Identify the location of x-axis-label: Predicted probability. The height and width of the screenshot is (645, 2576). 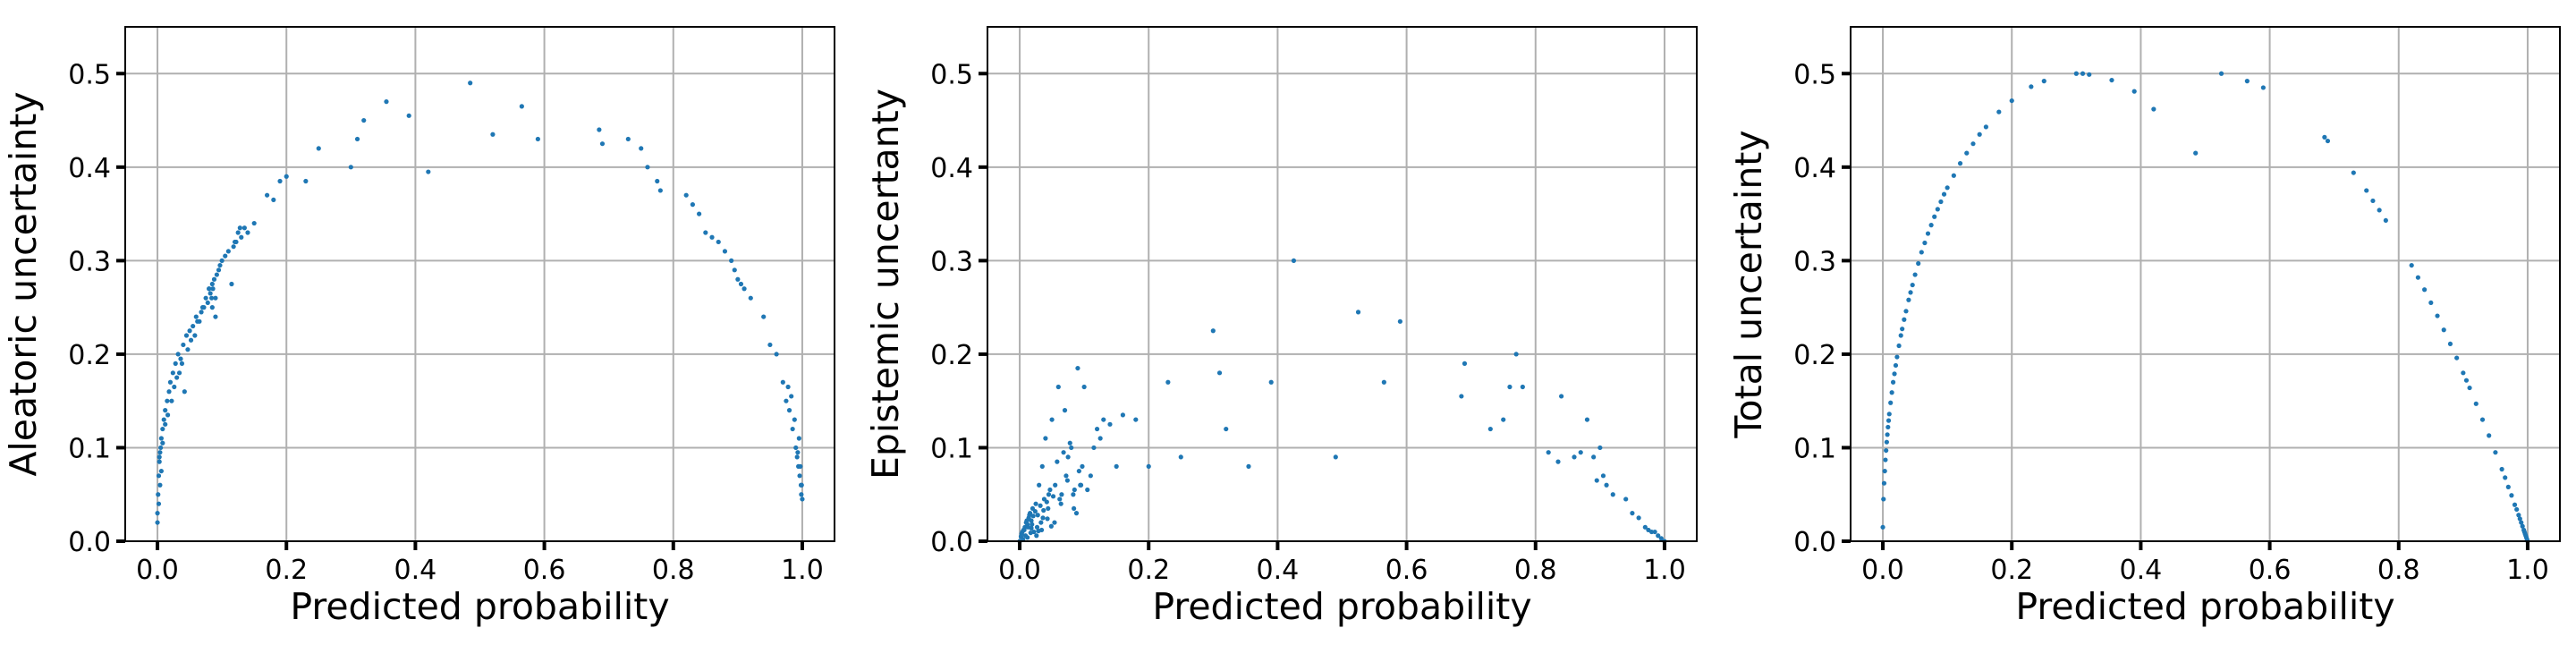
(2204, 606).